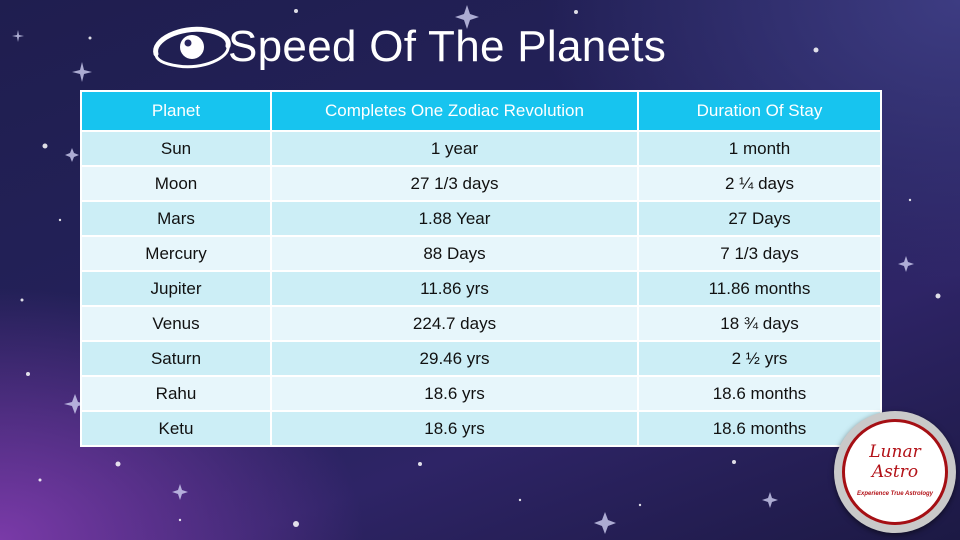 The image size is (960, 540). Describe the element at coordinates (759, 183) in the screenshot. I see `duration-cell: 2 ¼ days` at that location.